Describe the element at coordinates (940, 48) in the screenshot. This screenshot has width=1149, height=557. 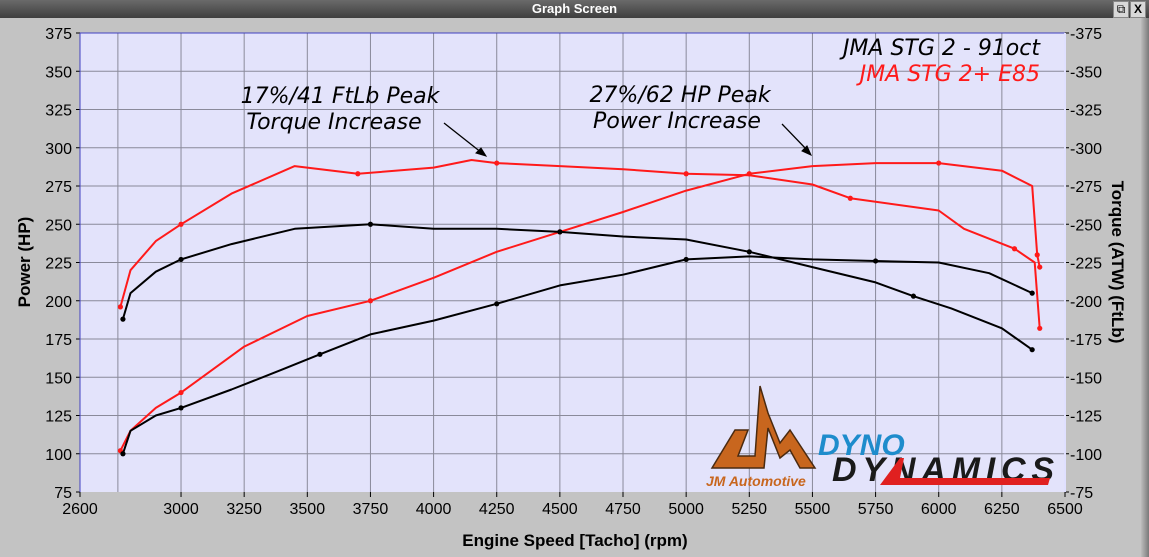
I see `legend-entry-91oct: JMA STG 2 - 91oct` at that location.